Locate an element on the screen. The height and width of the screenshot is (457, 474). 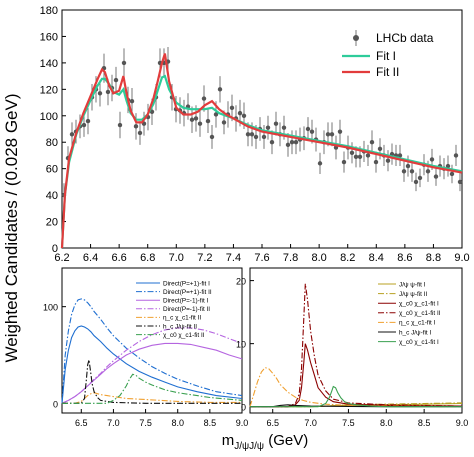
legend-label-fit-2: Fit II is located at coordinates (387, 72).